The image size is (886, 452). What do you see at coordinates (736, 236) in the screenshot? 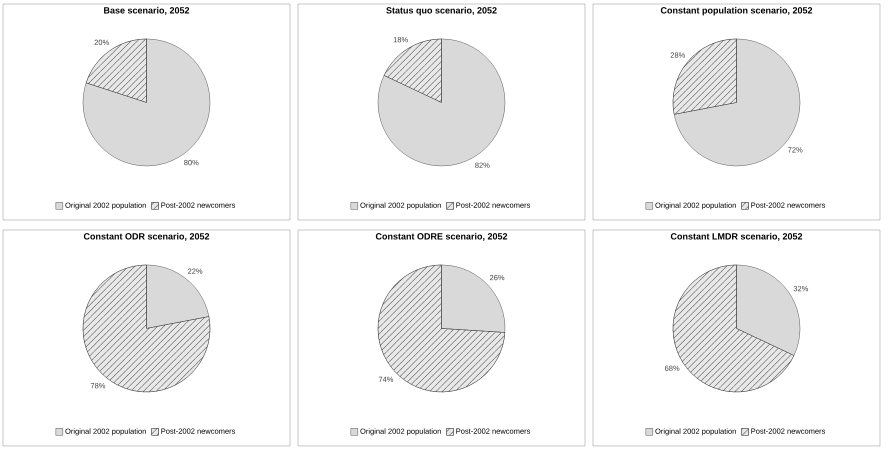
I see `chart-title: Constant LMDR scenario, 2052` at bounding box center [736, 236].